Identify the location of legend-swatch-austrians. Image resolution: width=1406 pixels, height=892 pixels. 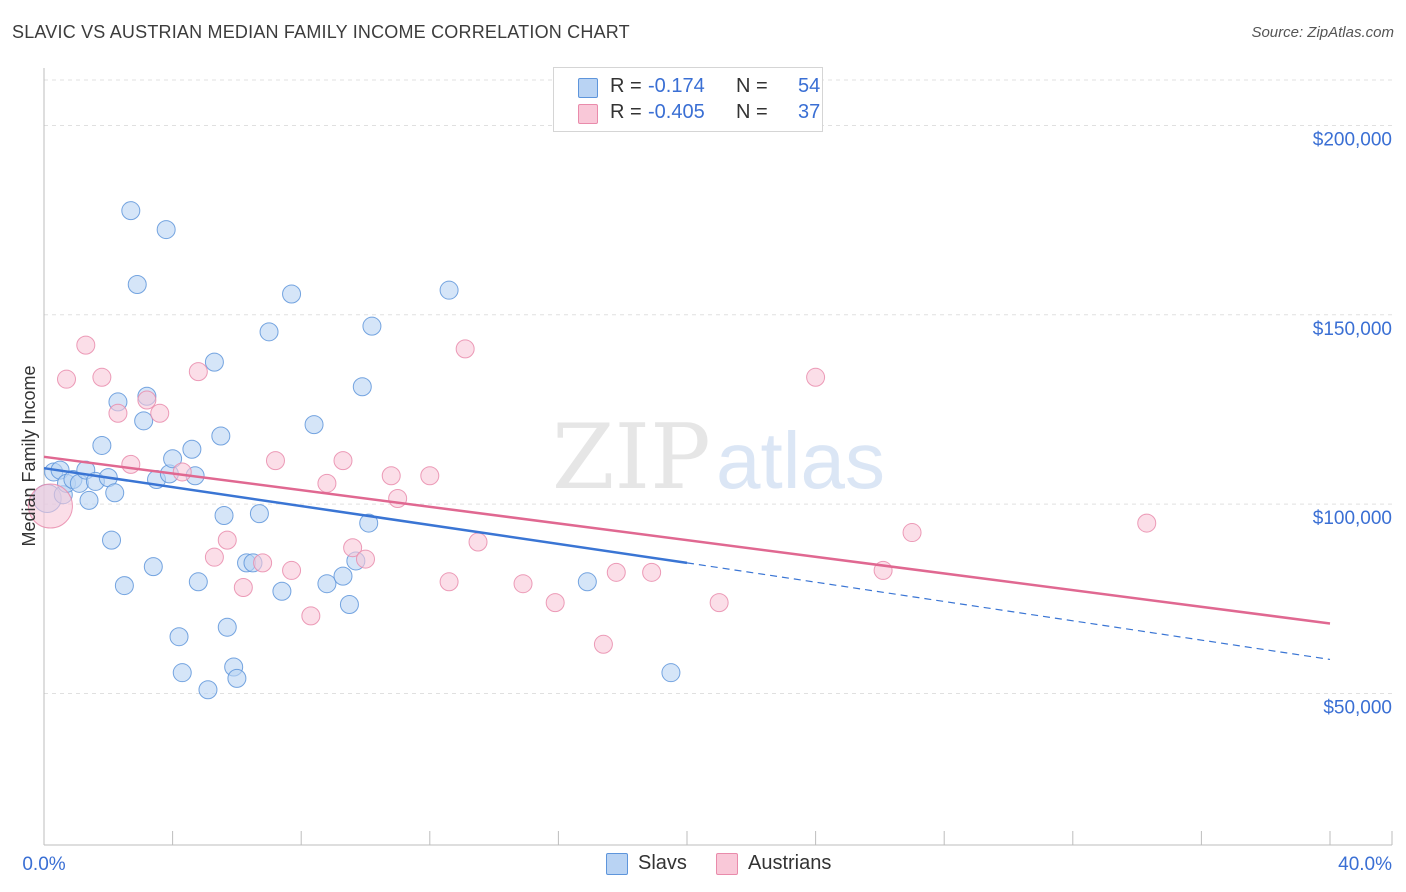
(588, 114).